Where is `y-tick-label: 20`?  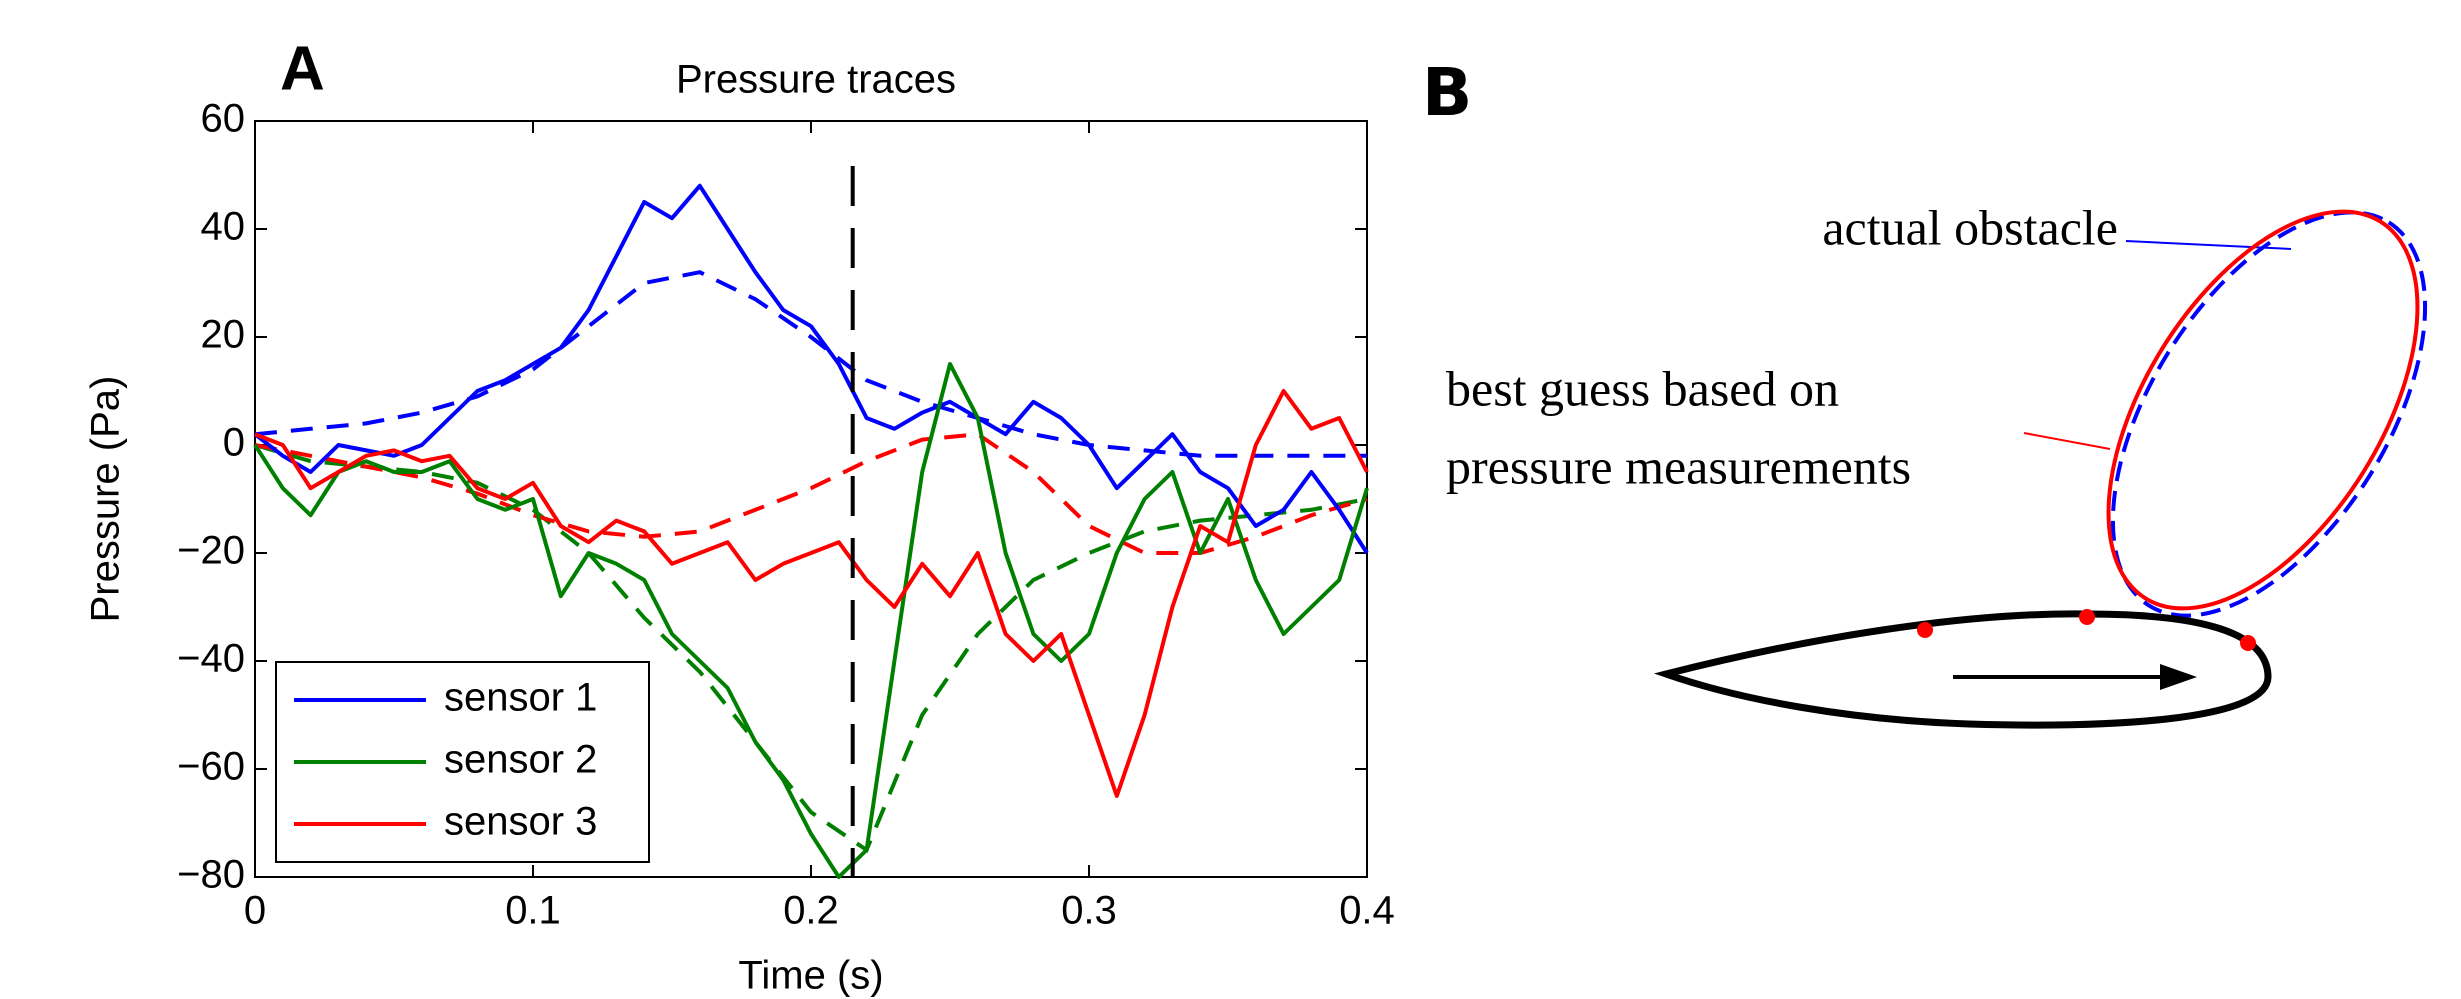
y-tick-label: 20 is located at coordinates (223, 335).